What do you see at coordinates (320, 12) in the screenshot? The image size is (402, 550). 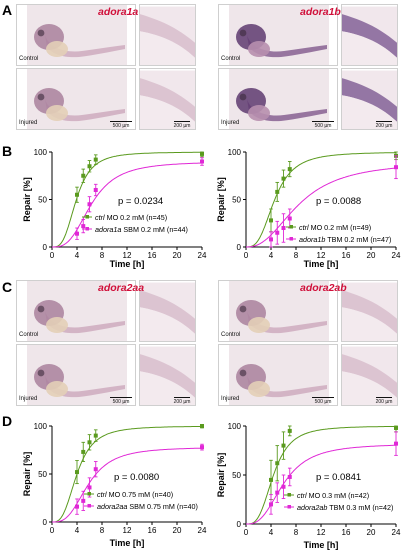 I see `gene-label: adora1b` at bounding box center [320, 12].